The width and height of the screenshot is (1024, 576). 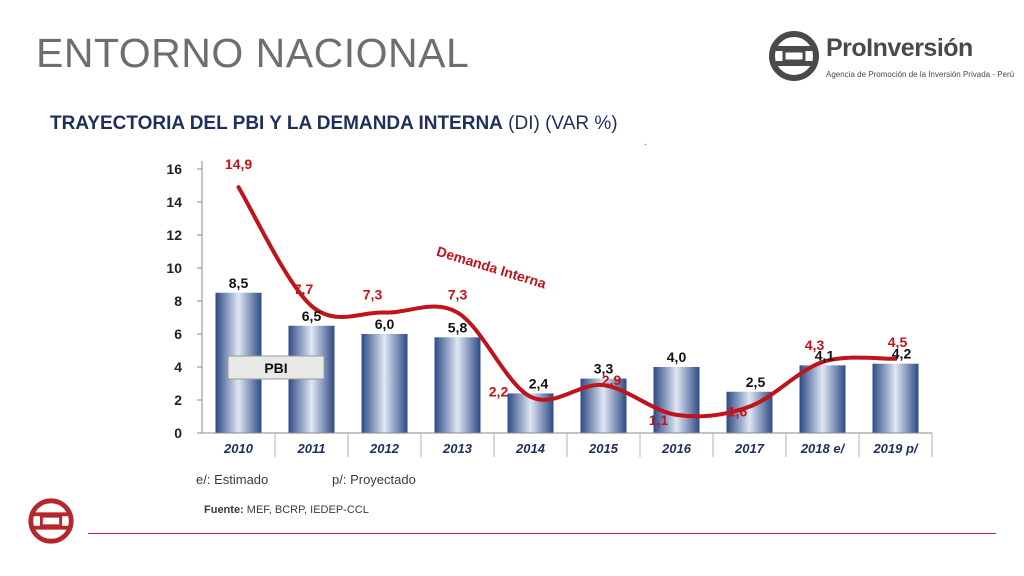 What do you see at coordinates (530, 448) in the screenshot?
I see `x-tick-label: 2014` at bounding box center [530, 448].